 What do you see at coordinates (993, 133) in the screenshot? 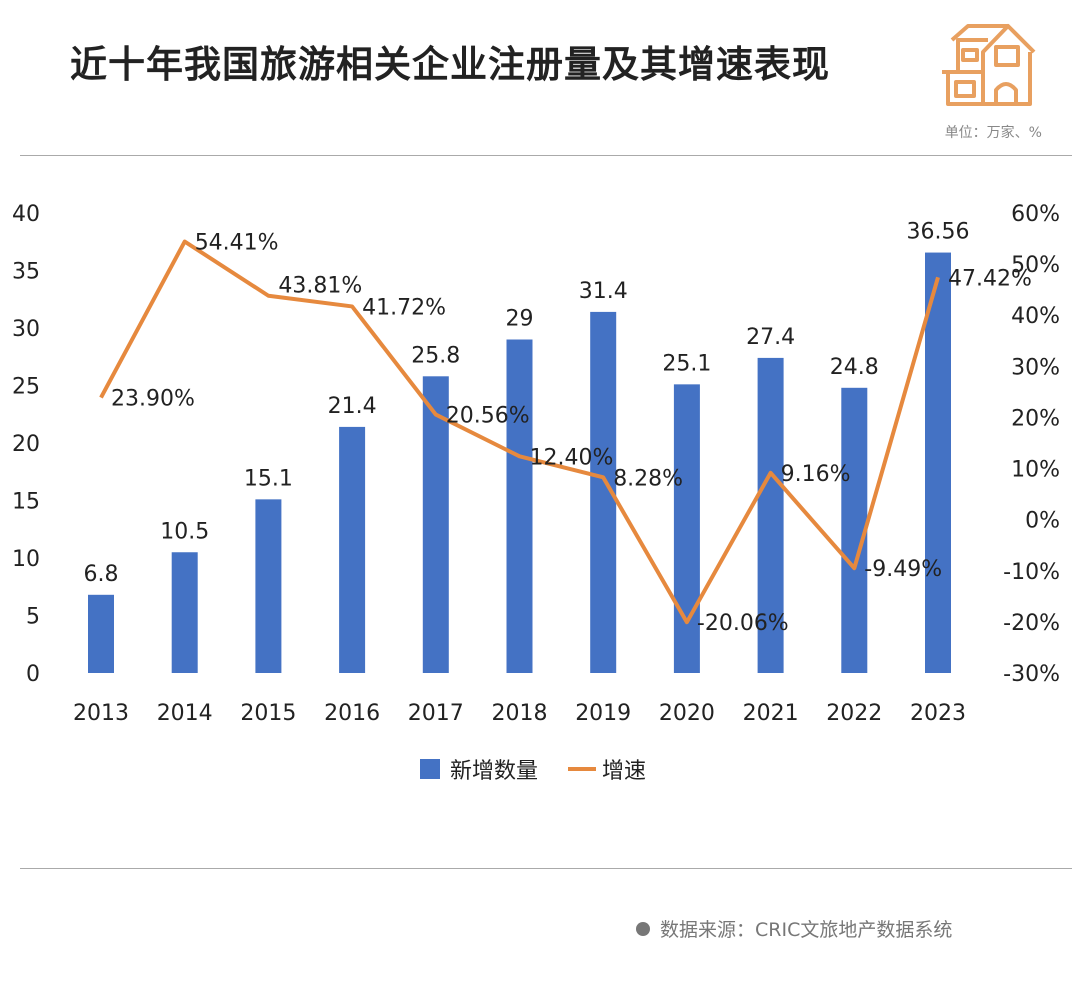
I see `unit-label: 单位：万家、%` at bounding box center [993, 133].